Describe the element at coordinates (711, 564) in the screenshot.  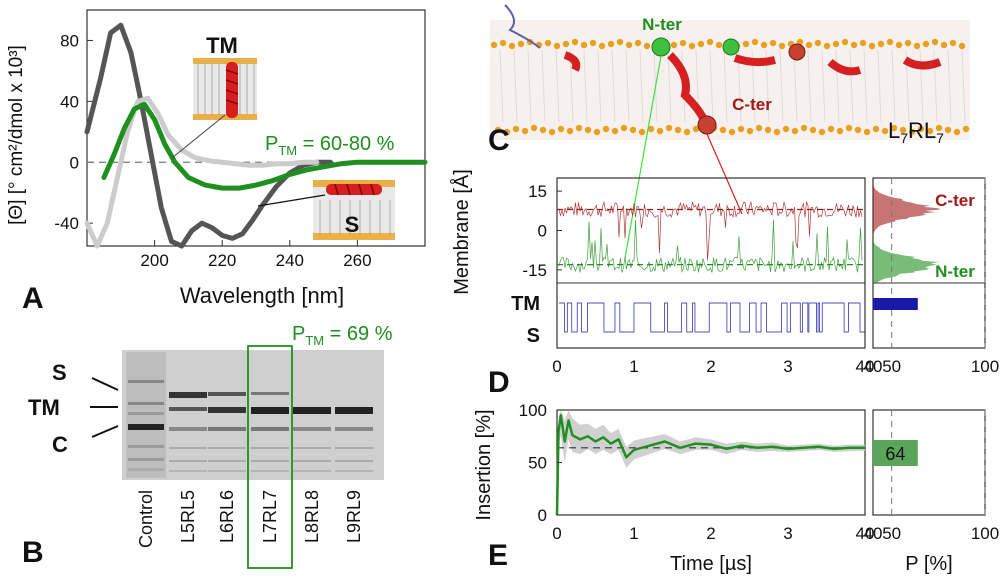
I see `panel-e-x-label: Time [µs]` at that location.